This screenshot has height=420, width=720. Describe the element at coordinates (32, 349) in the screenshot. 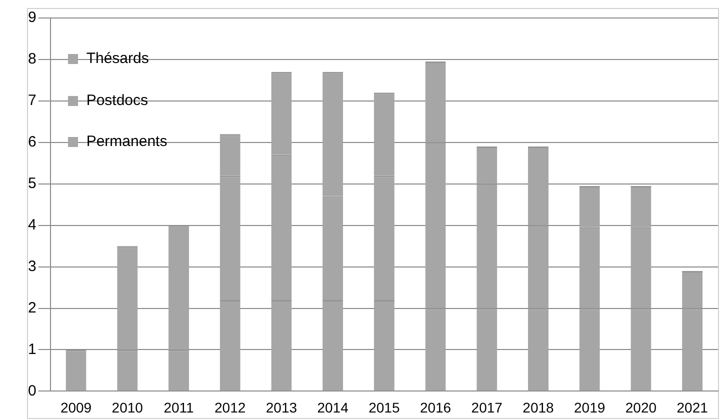

I see `y-tick-label: 1` at that location.